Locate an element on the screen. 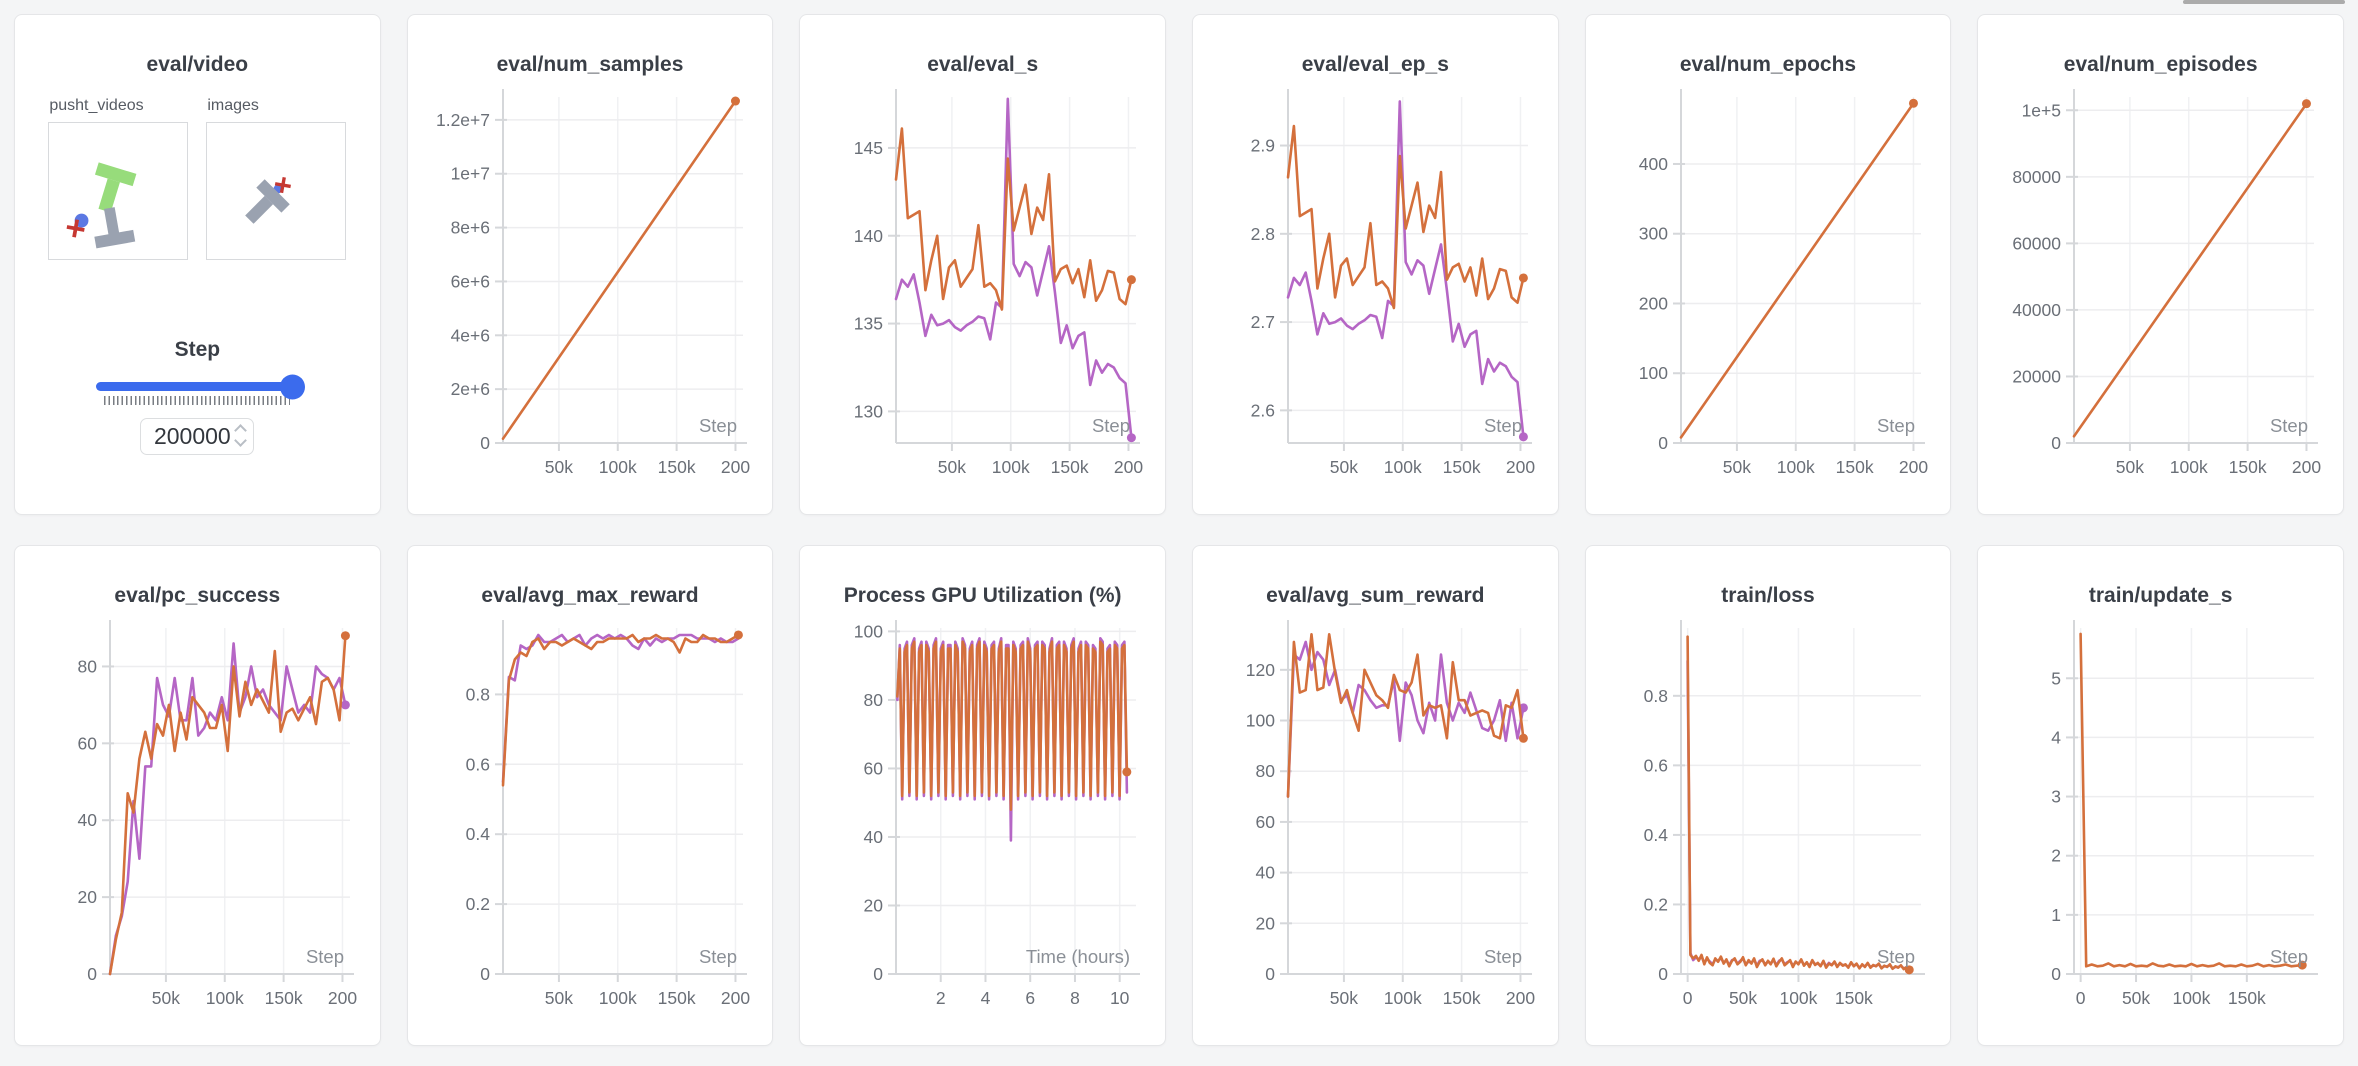 This screenshot has height=1066, width=2358. pusht-video-frame is located at coordinates (118, 191).